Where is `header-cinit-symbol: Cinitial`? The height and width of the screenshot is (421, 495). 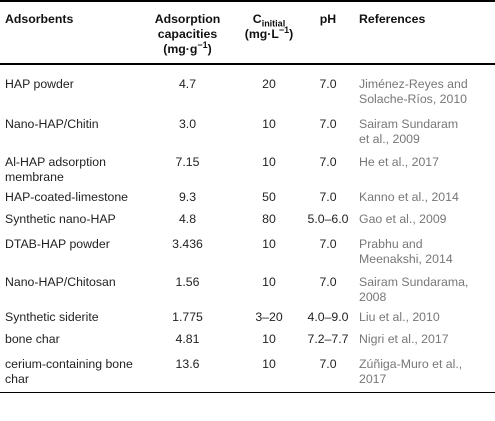 header-cinit-symbol: Cinitial is located at coordinates (269, 20).